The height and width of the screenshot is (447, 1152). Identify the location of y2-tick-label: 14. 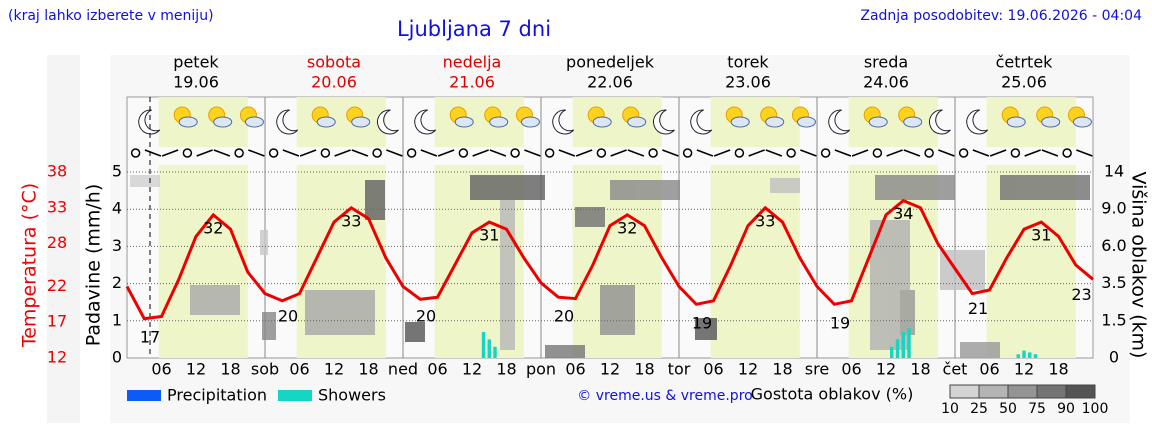
(1114, 171).